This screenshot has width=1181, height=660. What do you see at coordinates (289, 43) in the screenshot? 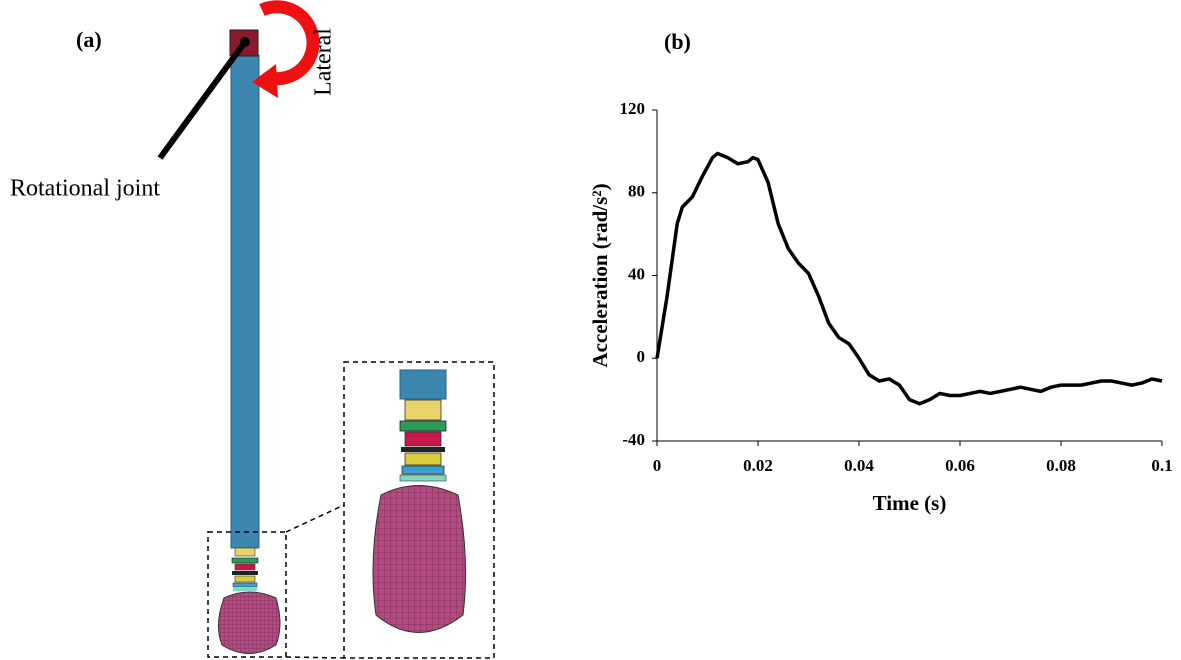
I see `rotation-arrow` at bounding box center [289, 43].